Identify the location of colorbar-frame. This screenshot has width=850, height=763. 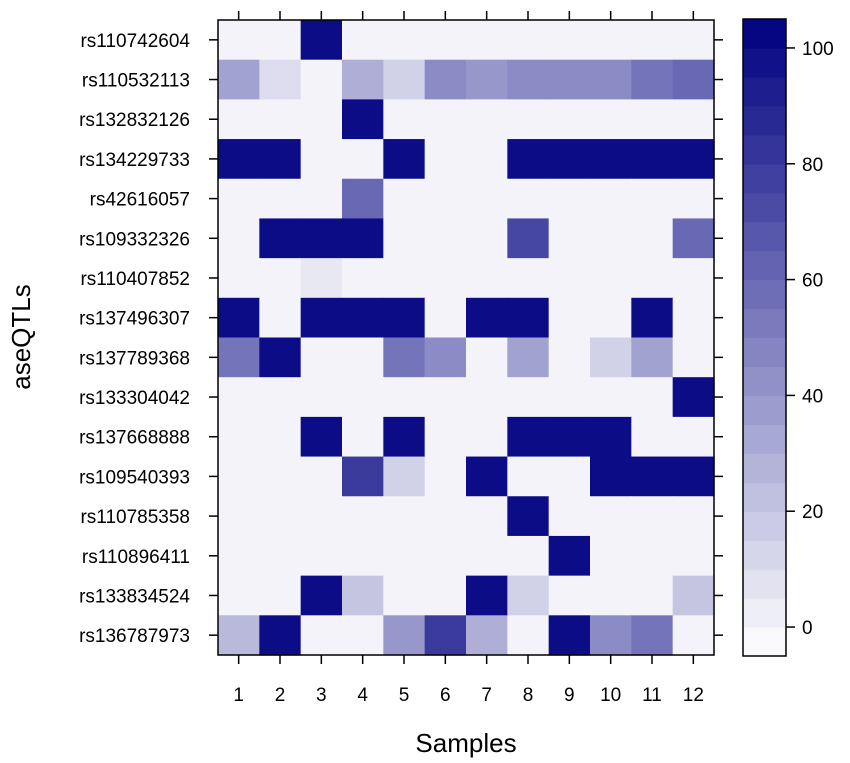
(764, 337).